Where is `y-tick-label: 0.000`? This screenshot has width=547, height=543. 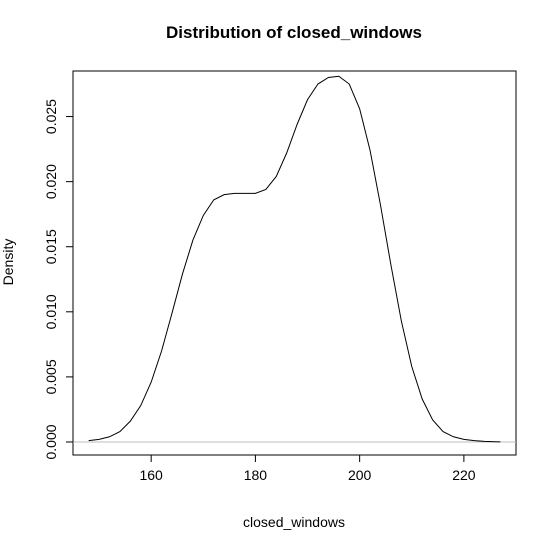 y-tick-label: 0.000 is located at coordinates (51, 441).